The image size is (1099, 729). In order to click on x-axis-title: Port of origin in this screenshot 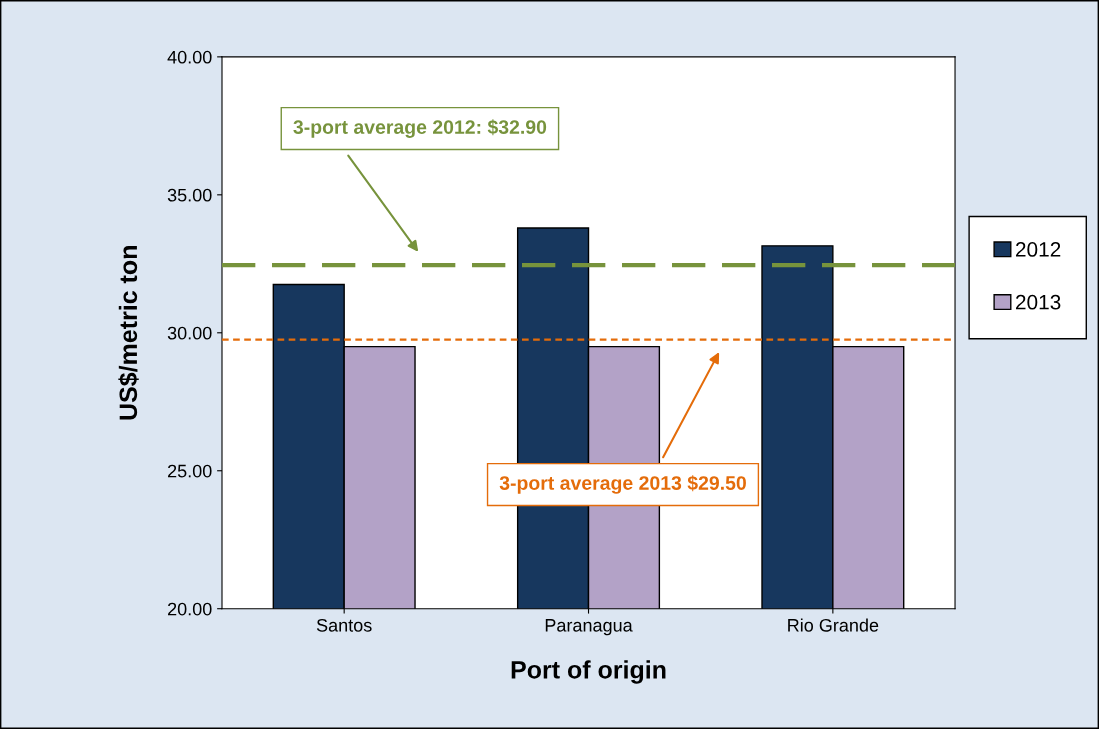, I will do `click(588, 672)`.